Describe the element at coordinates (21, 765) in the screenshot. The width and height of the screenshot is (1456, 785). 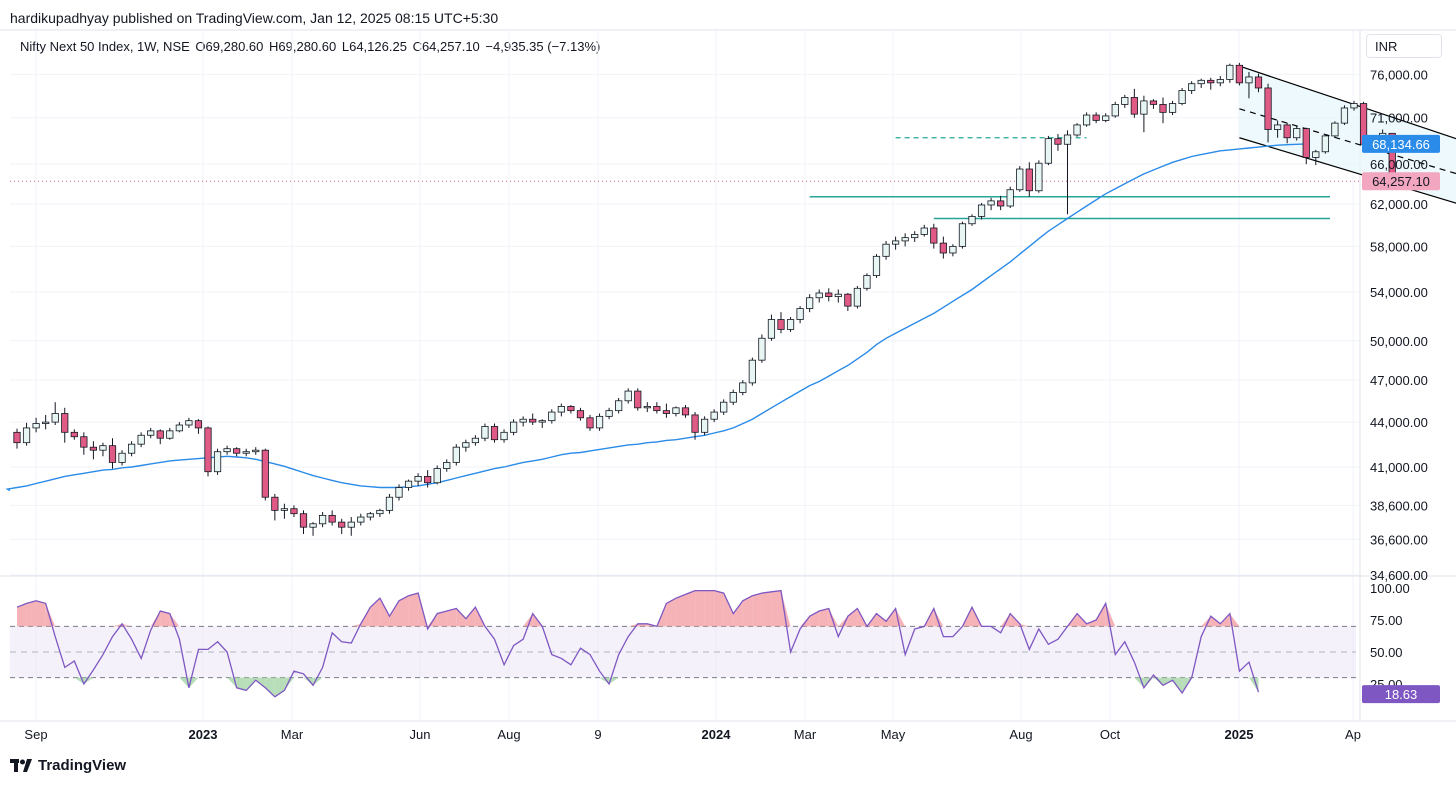
I see `tradingview-logo-icon` at that location.